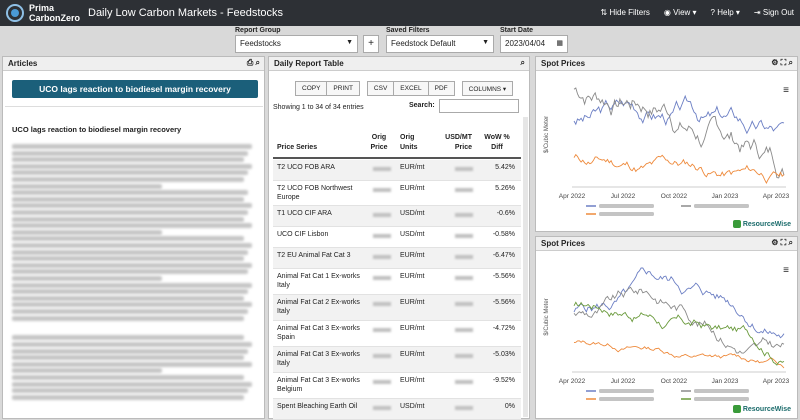  Describe the element at coordinates (625, 12) in the screenshot. I see `hide-filters-link: ⇅ Hide Filters` at that location.